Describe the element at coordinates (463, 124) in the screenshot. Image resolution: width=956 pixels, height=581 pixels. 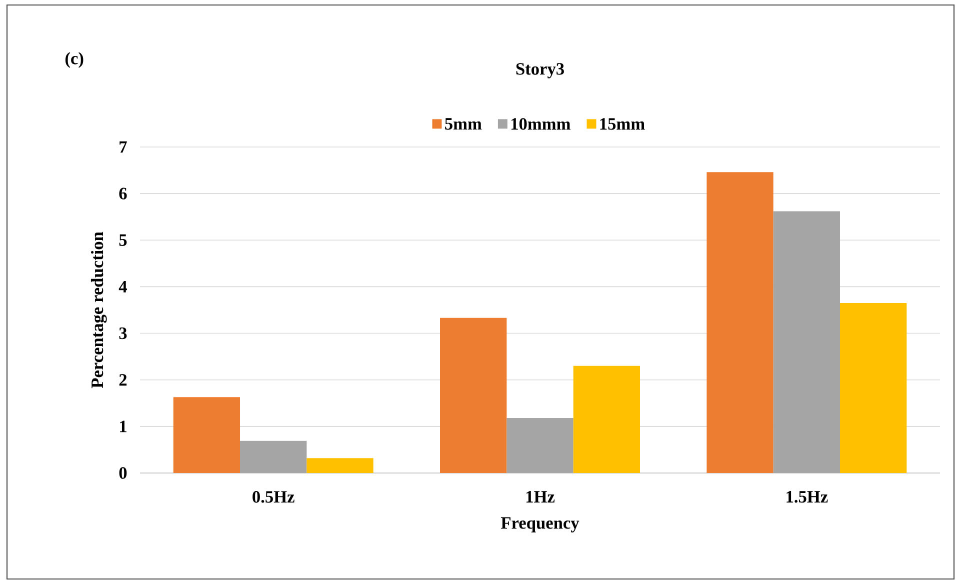
I see `legend-label: 5mm` at that location.